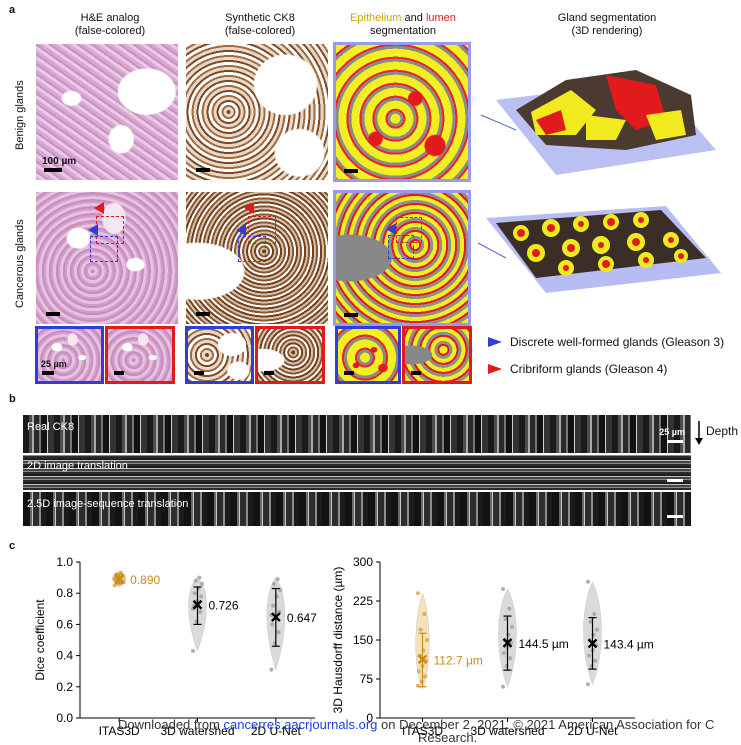 The image size is (741, 745). Describe the element at coordinates (376, 18) in the screenshot. I see `col3-epithelium-word: Epithelium` at that location.